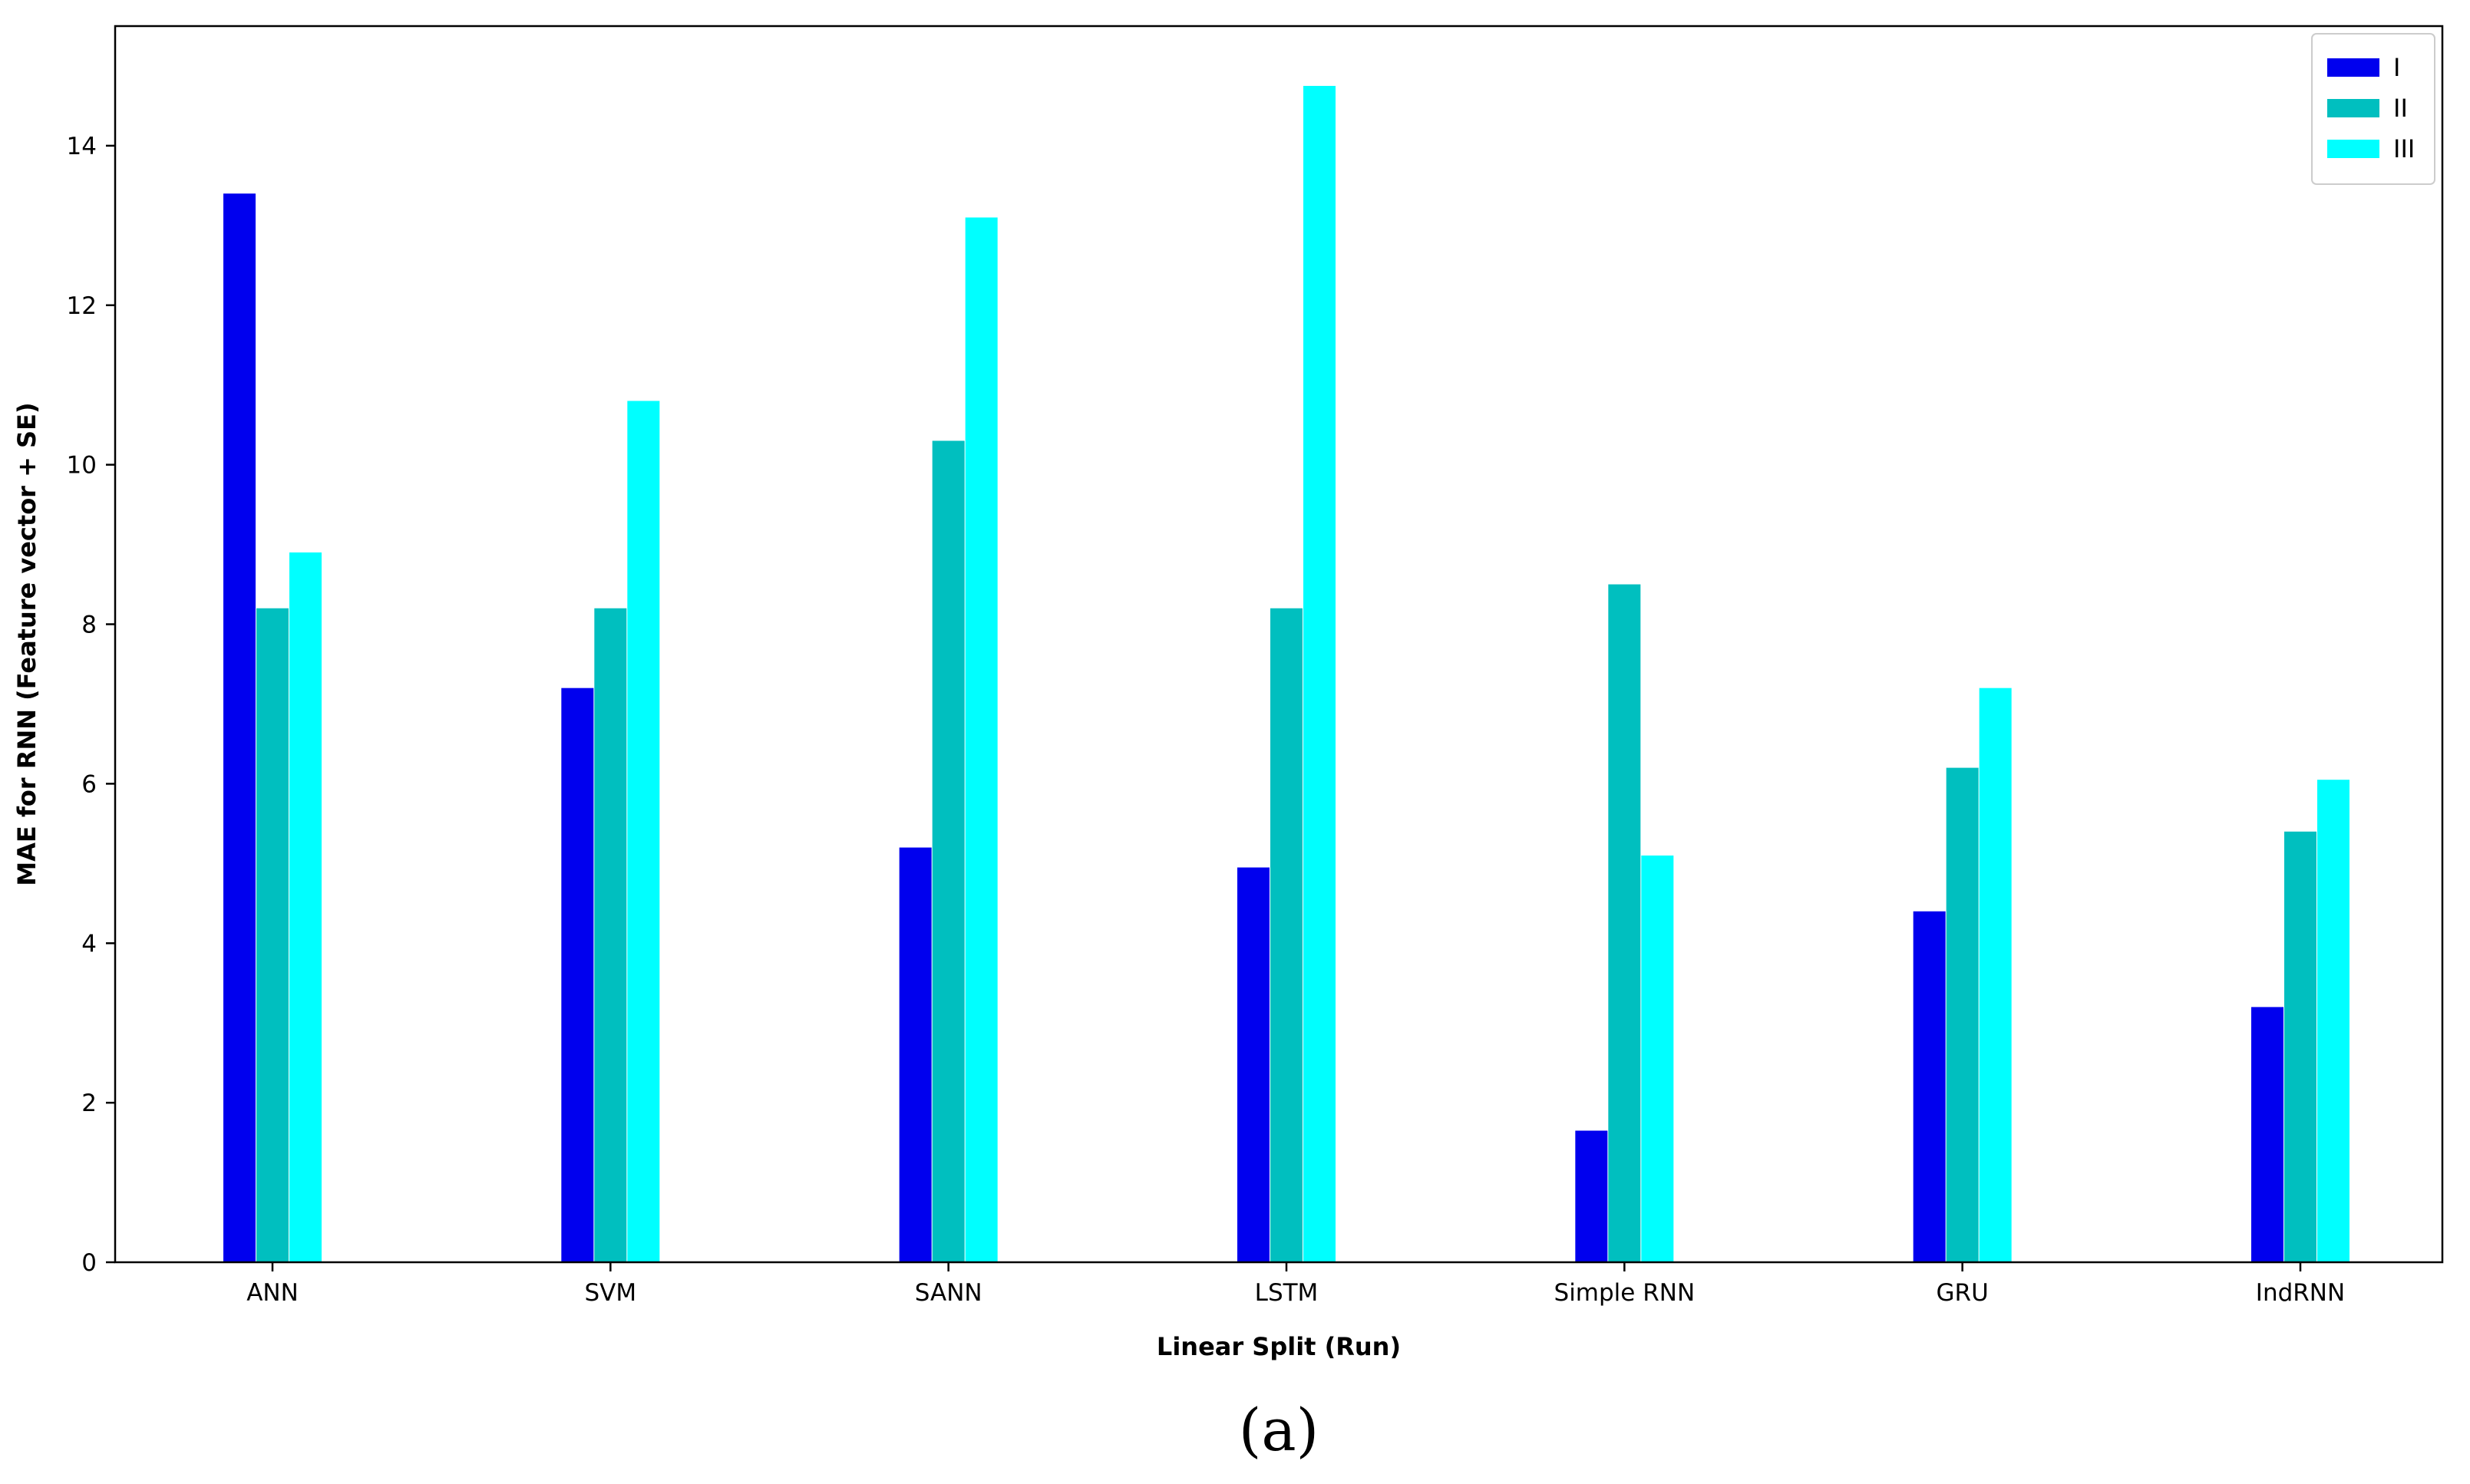 The image size is (2470, 1484). I want to click on bar-ii-sann, so click(949, 851).